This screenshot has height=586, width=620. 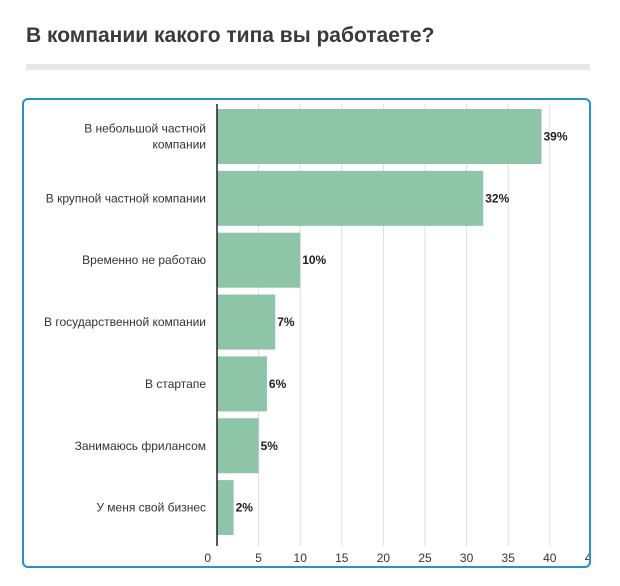 What do you see at coordinates (151, 508) in the screenshot?
I see `category-label: У меня свой бизнес` at bounding box center [151, 508].